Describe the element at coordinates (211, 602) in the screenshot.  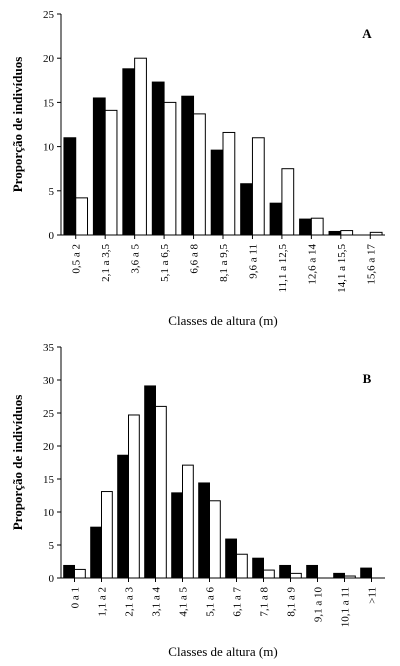
I see `x-tick-label: 5,1 a 6` at that location.